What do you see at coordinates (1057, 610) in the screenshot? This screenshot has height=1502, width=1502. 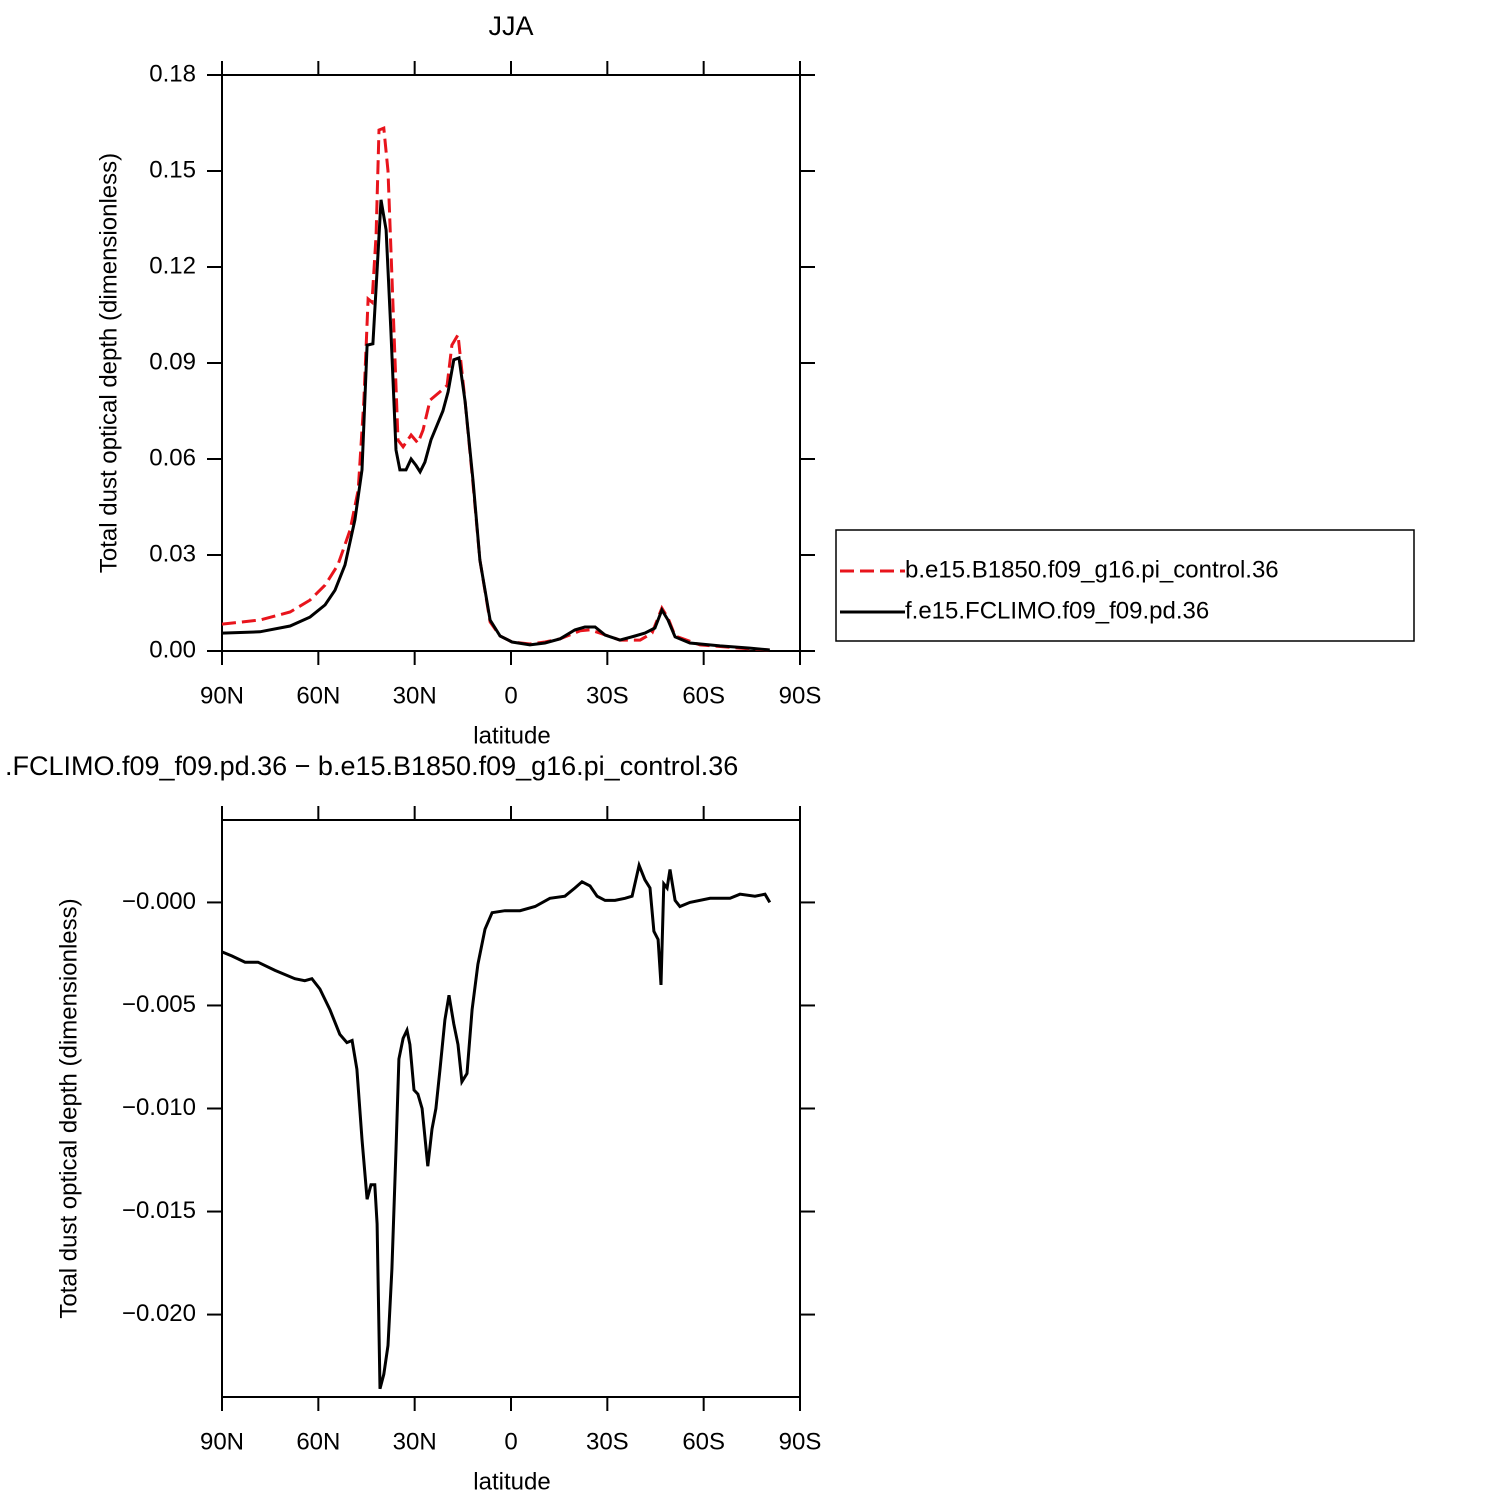 I see `legend-label: f.e15.FCLIMO.f09_f09.pd.36` at bounding box center [1057, 610].